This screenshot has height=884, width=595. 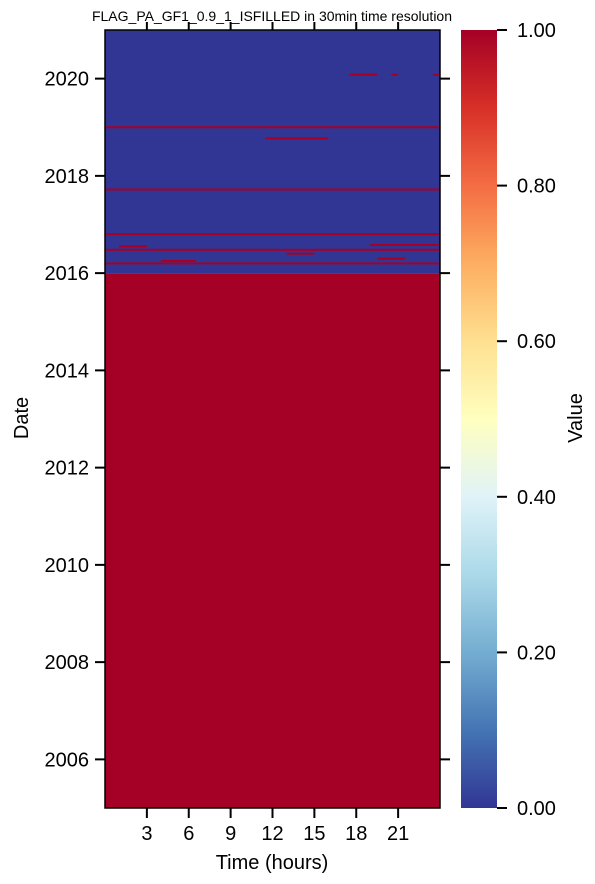 I want to click on colorbar-tick-label: 0.80, so click(x=536, y=187).